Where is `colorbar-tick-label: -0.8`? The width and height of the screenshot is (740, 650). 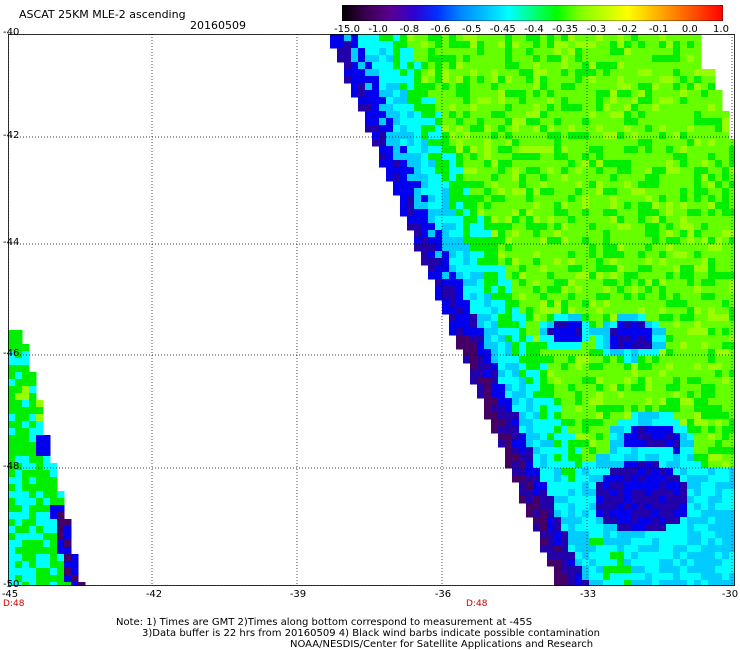 colorbar-tick-label: -0.8 is located at coordinates (409, 29).